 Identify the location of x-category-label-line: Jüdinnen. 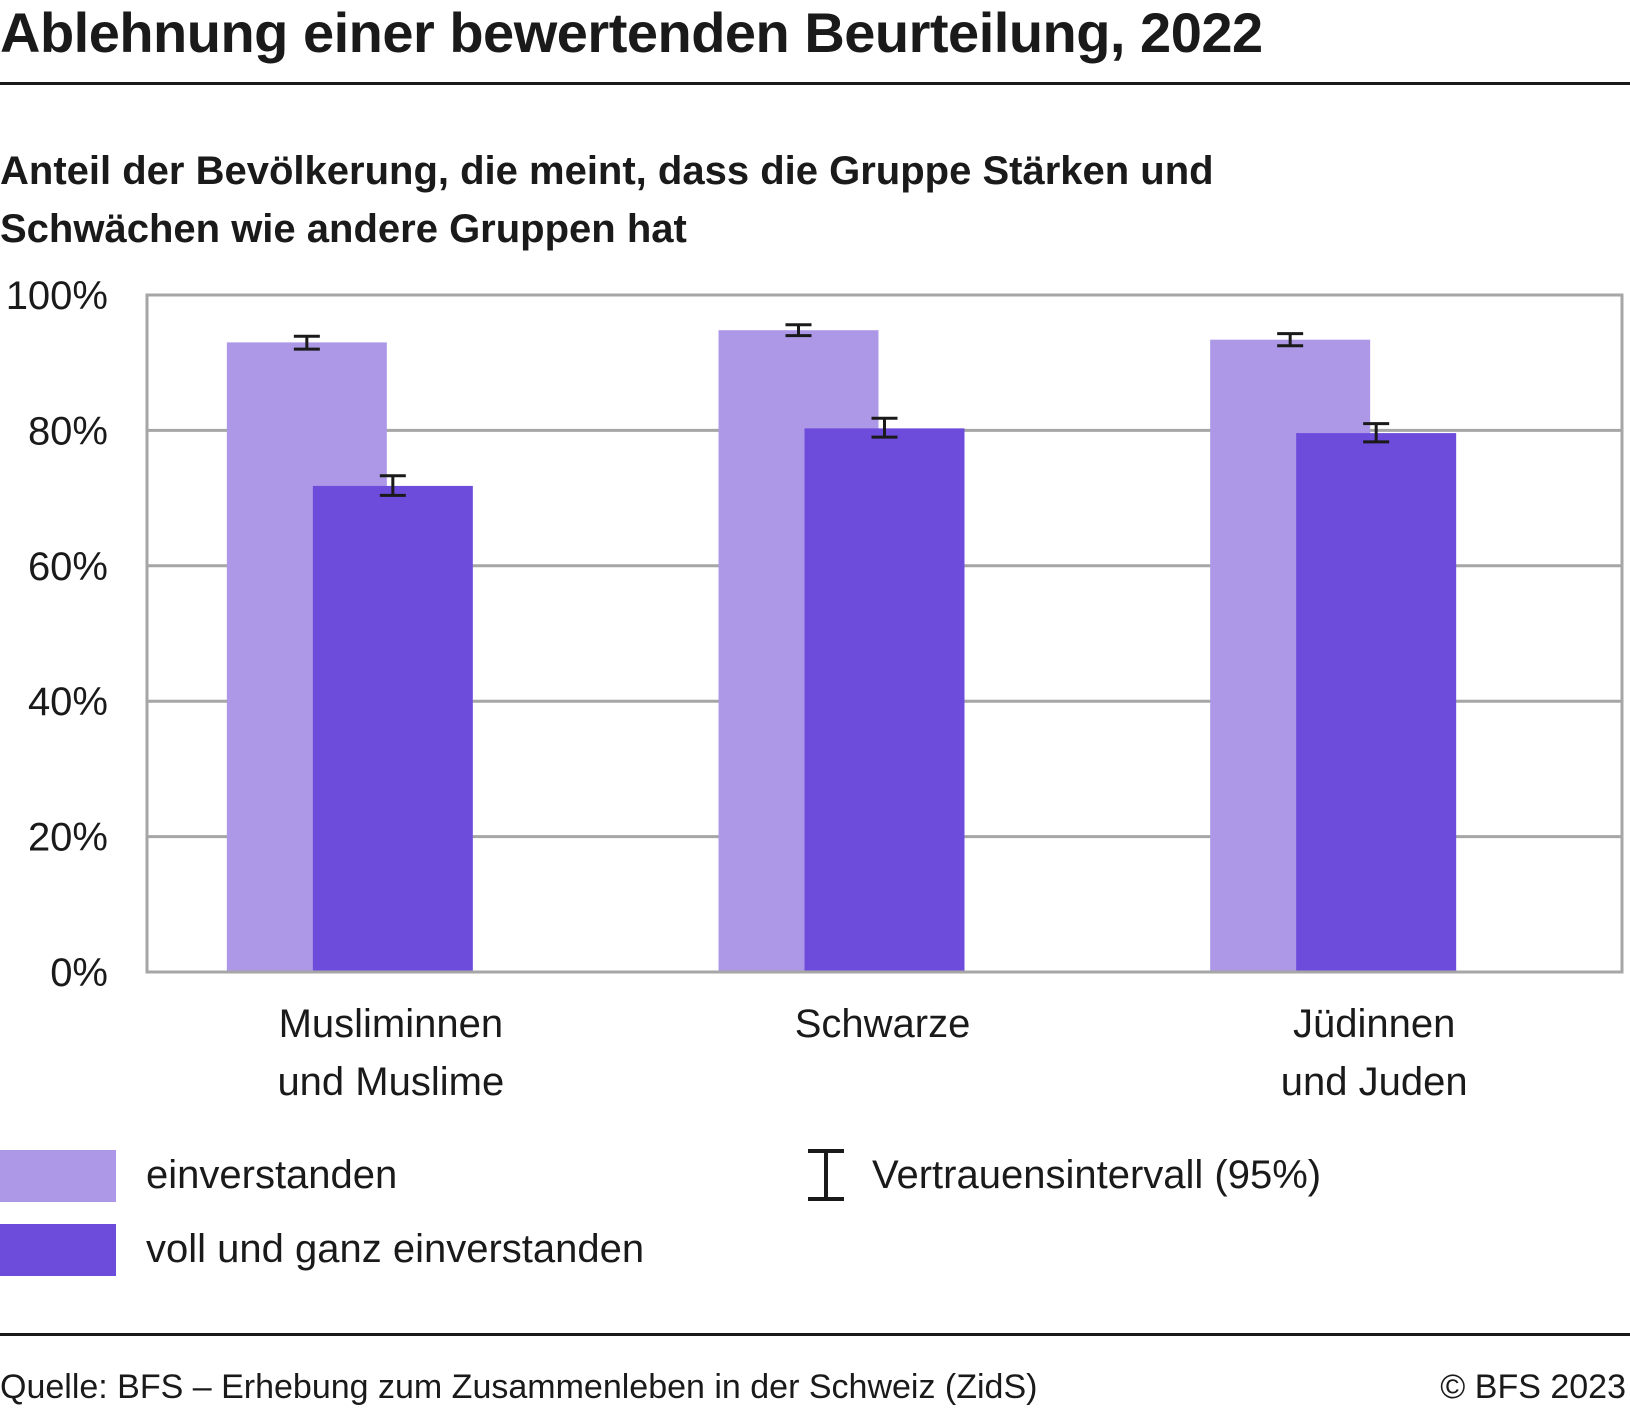
(1374, 1024).